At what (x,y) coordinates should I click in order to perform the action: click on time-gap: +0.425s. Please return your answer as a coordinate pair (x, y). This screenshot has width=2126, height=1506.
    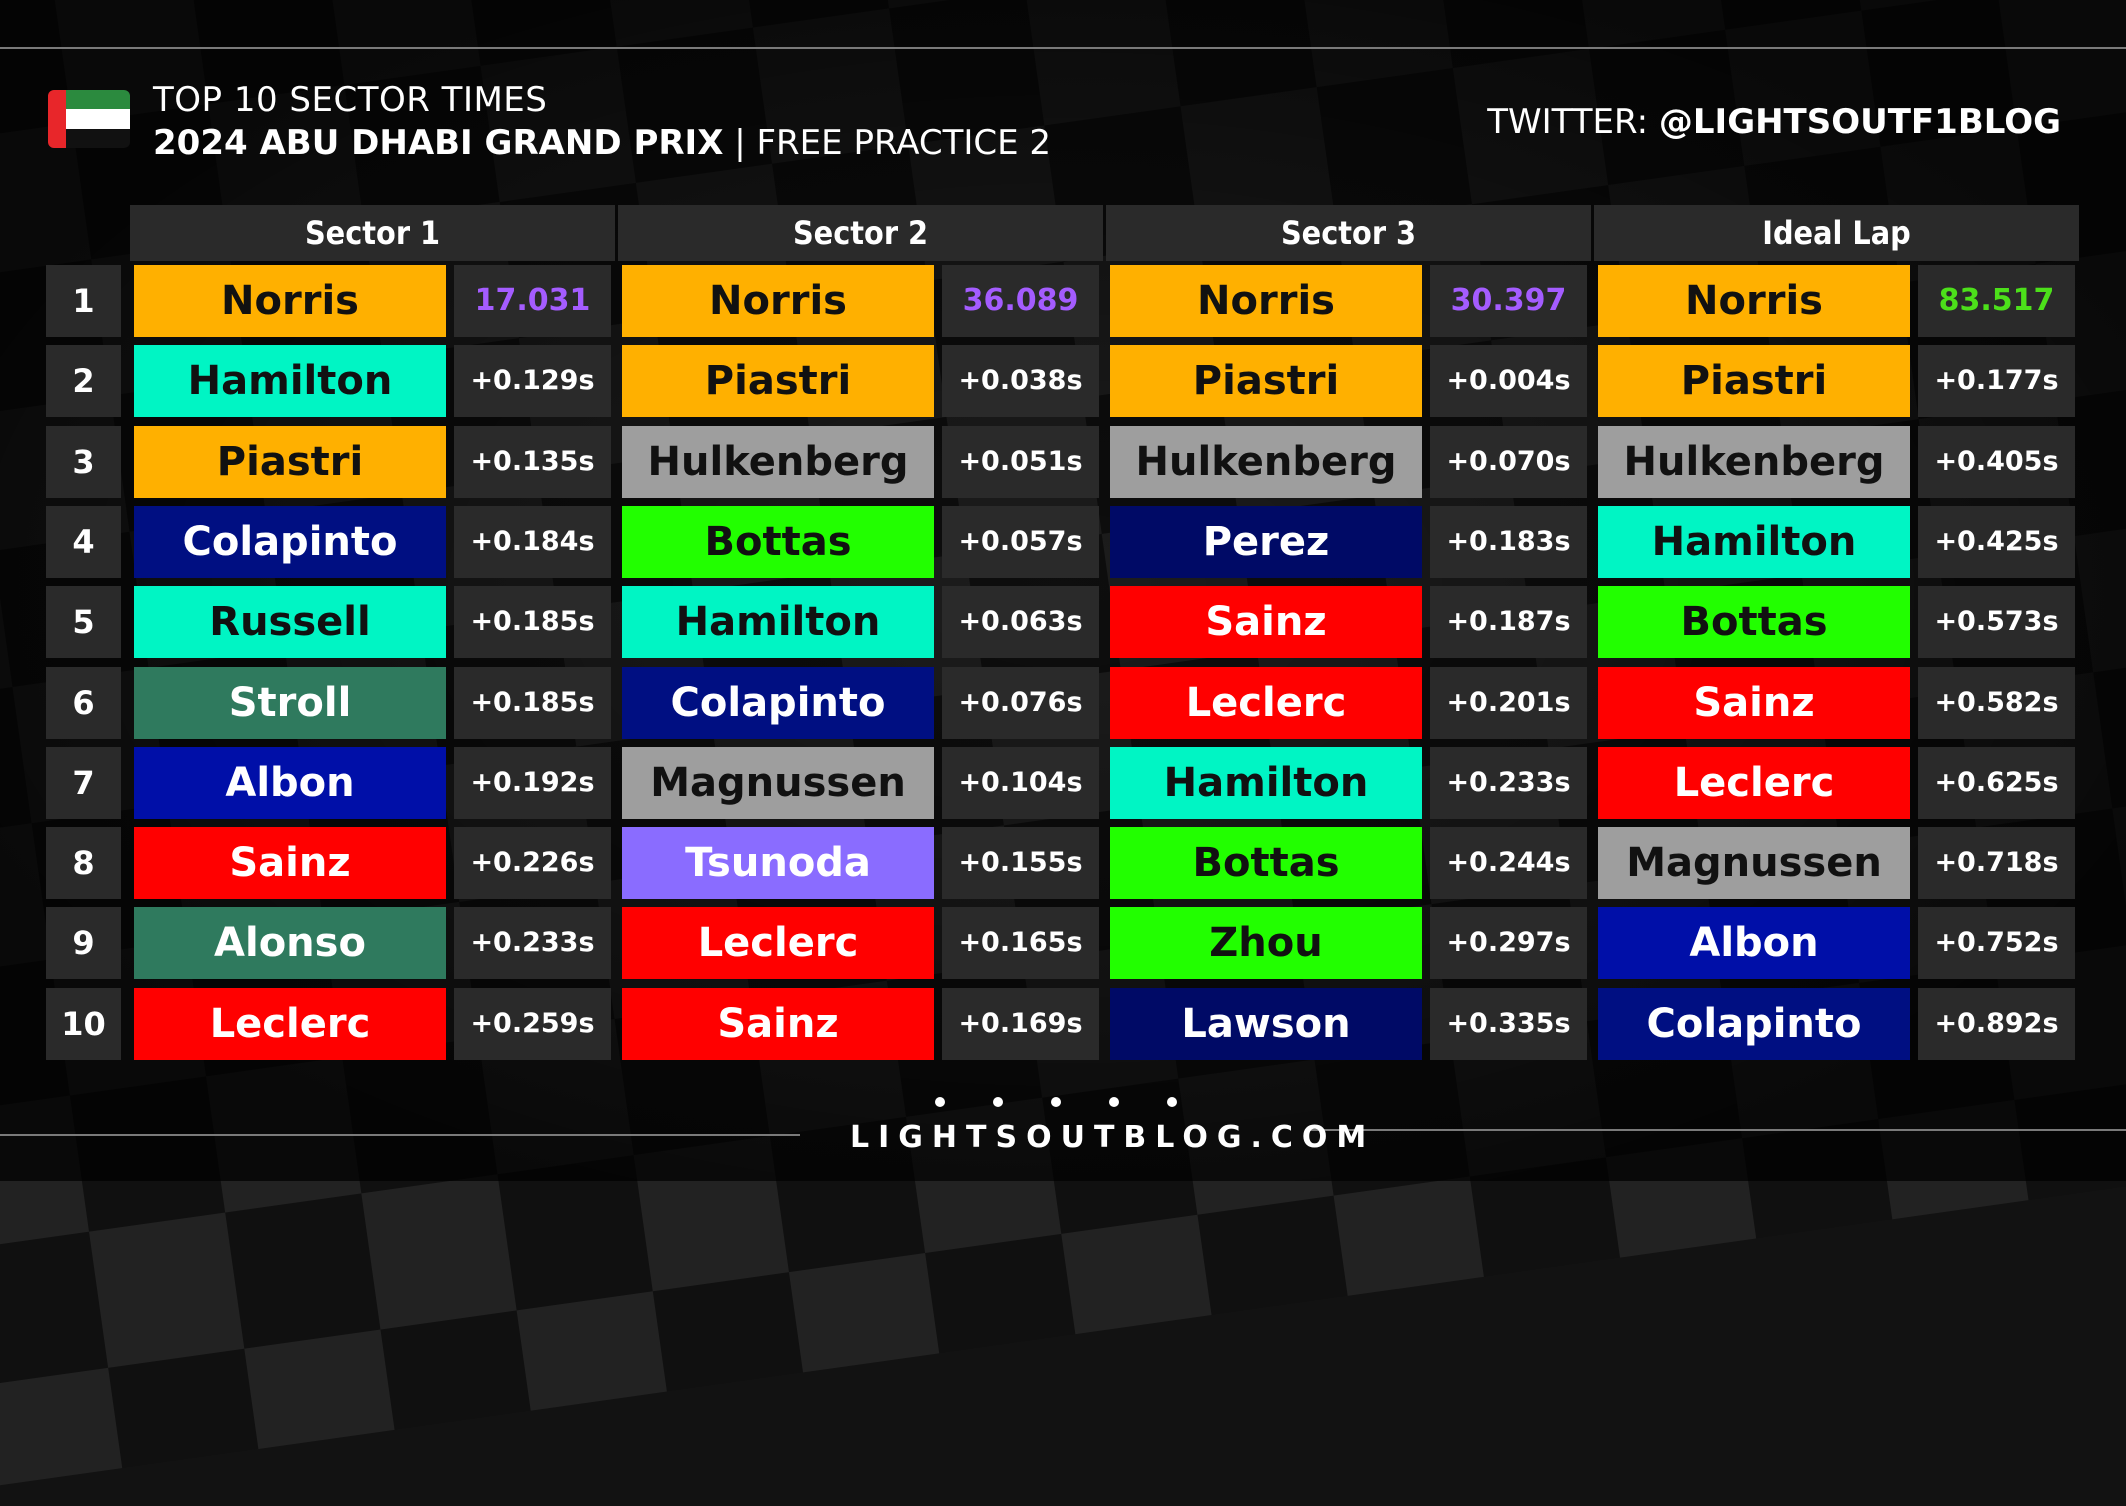
    Looking at the image, I should click on (1996, 541).